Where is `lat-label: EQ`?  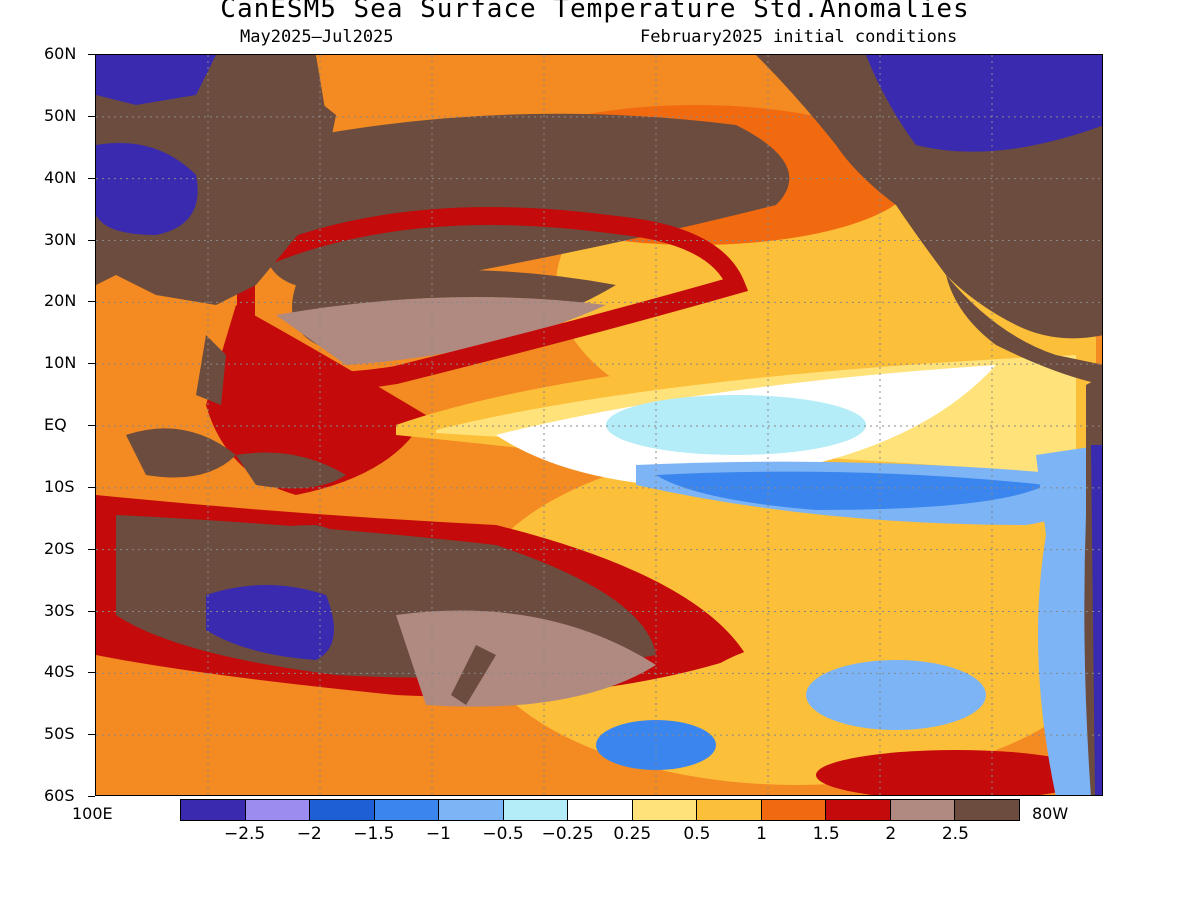 lat-label: EQ is located at coordinates (55, 424).